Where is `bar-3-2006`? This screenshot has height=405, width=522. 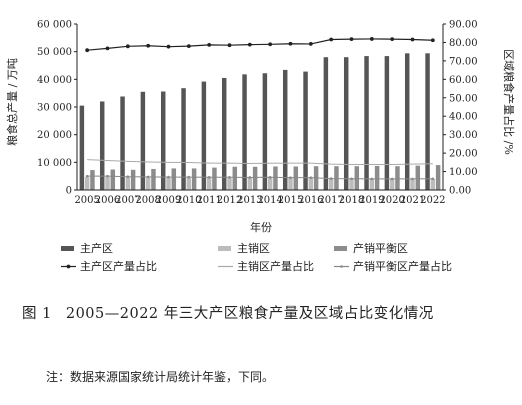
bar-3-2006 is located at coordinates (113, 179).